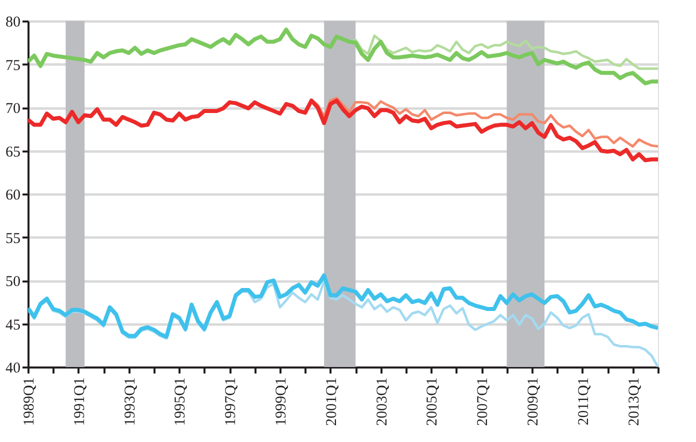 The image size is (696, 442). I want to click on x-tick-label: 1991Q1, so click(80, 402).